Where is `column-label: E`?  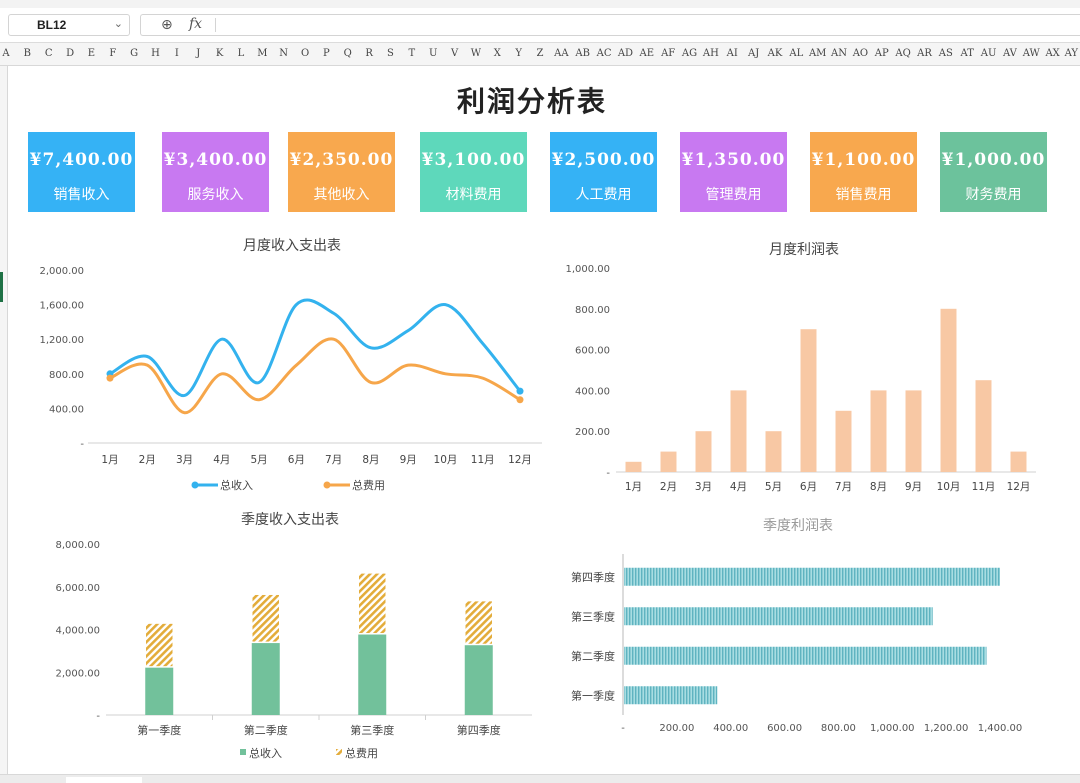
column-label: E is located at coordinates (91, 53).